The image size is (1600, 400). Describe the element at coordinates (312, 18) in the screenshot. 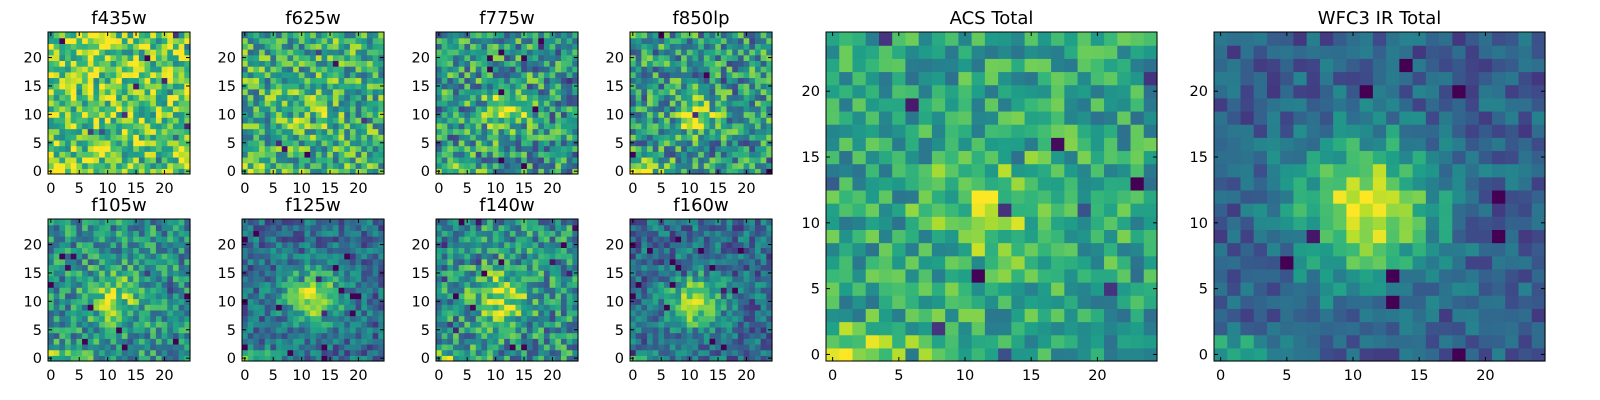

I see `panel-title: f625w` at that location.